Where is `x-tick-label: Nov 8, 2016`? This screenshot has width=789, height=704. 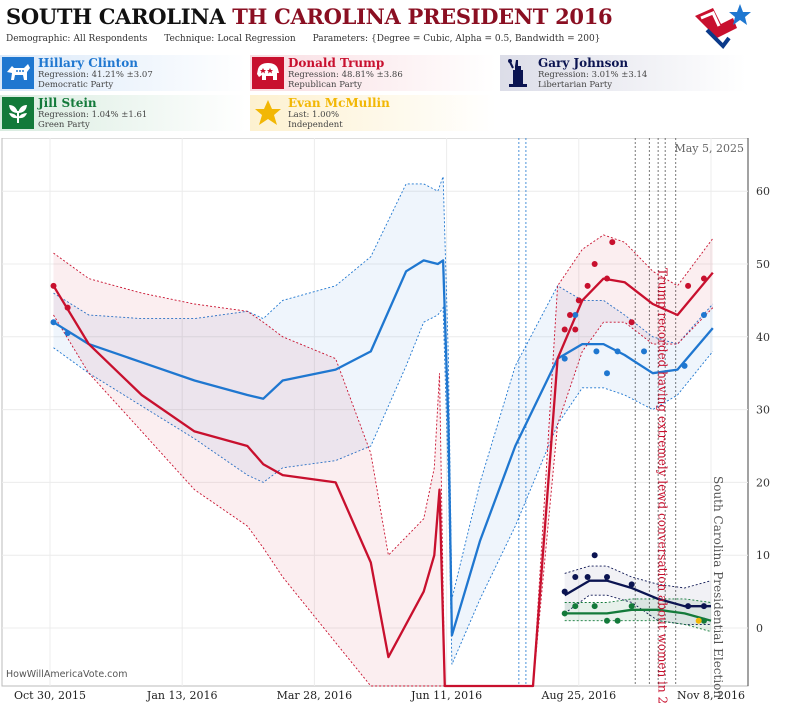 x-tick-label: Nov 8, 2016 is located at coordinates (711, 695).